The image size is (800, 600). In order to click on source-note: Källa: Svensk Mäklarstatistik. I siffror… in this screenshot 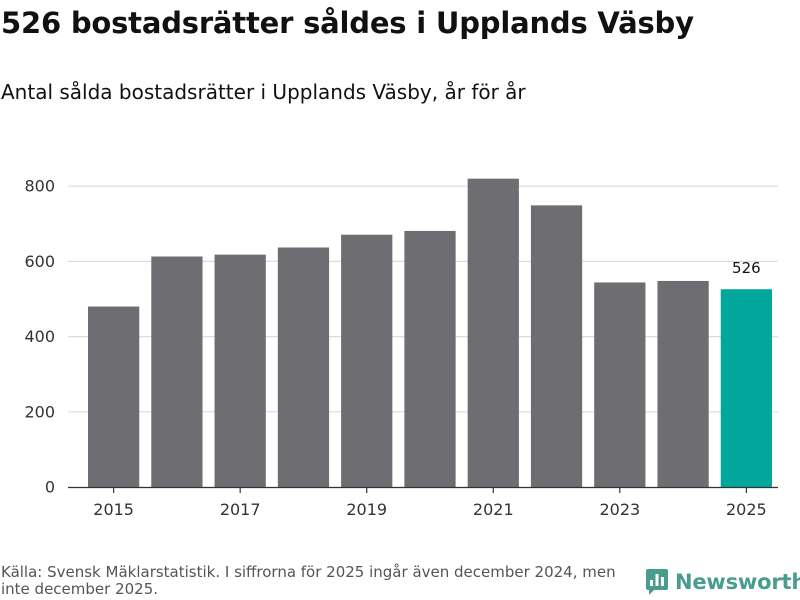, I will do `click(308, 580)`.